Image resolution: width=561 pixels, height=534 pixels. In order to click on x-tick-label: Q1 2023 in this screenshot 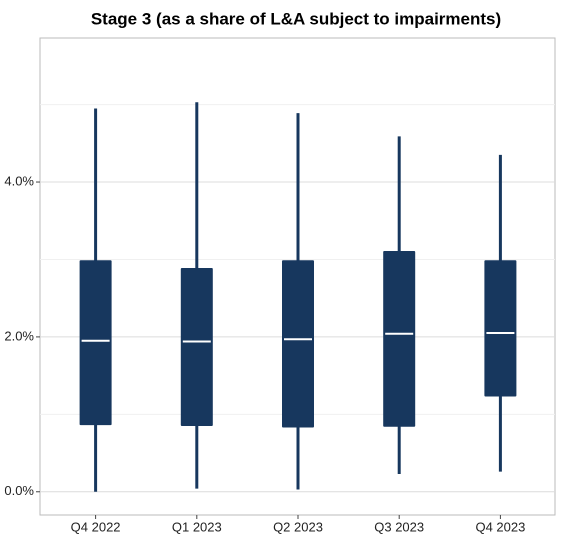, I will do `click(197, 526)`.